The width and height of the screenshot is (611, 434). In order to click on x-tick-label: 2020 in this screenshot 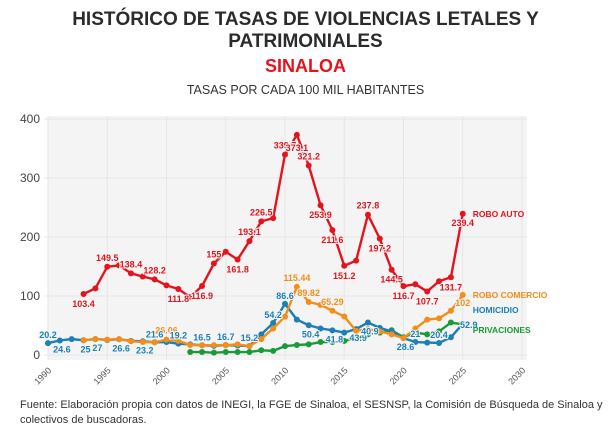, I will do `click(398, 375)`.